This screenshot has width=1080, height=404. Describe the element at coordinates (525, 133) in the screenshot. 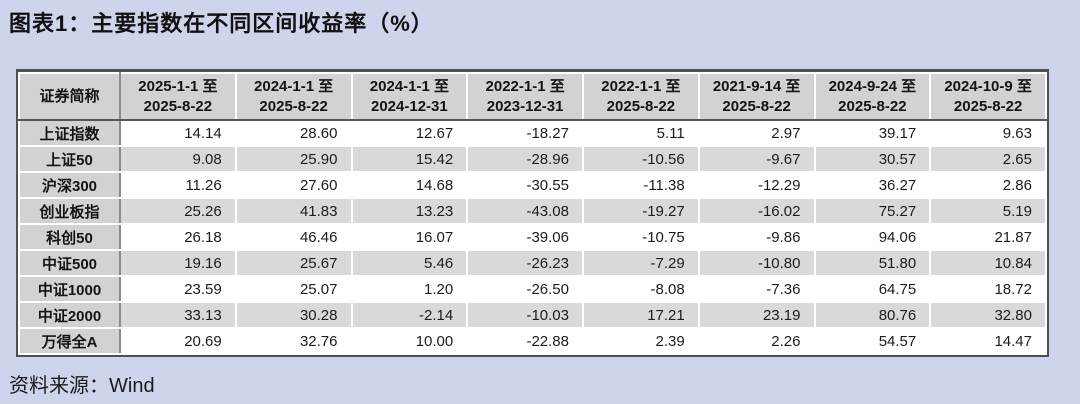

I see `return-value-cell: -18.27` at that location.